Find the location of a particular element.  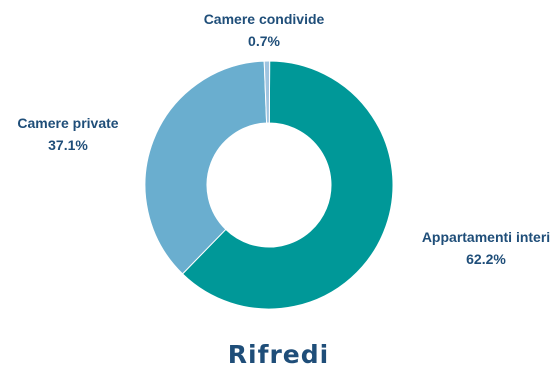

donut-slice-camere-private is located at coordinates (206, 167).